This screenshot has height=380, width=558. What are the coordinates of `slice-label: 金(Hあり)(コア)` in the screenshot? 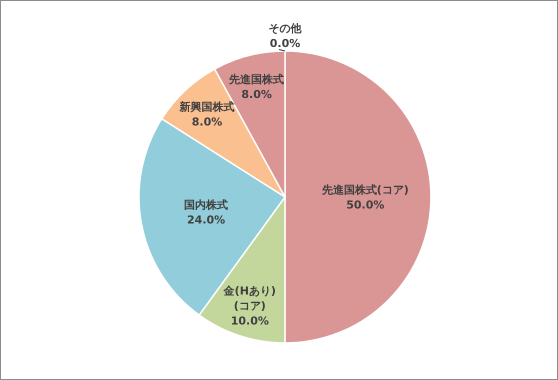 It's located at (249, 298).